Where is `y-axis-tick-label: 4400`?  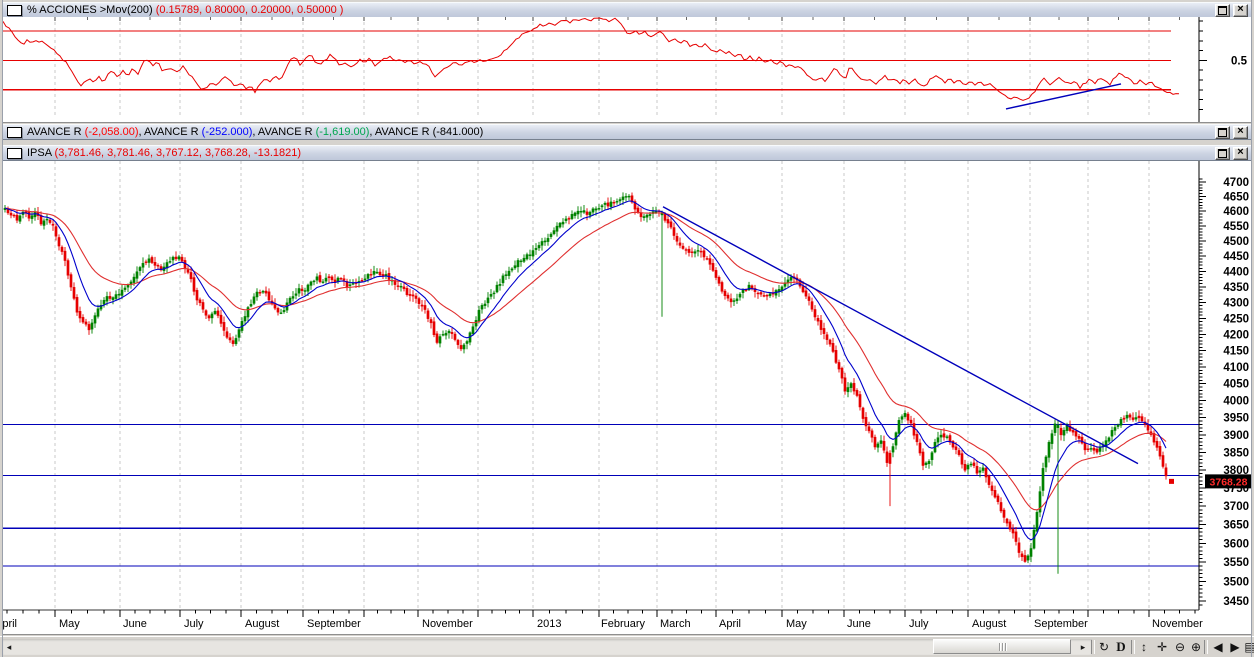
y-axis-tick-label: 4400 is located at coordinates (1236, 272).